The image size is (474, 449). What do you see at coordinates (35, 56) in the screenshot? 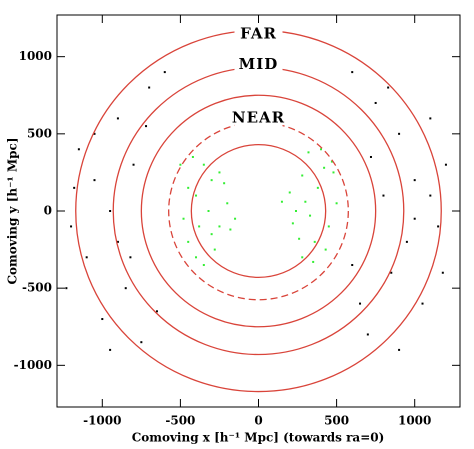
I see `y-tick-label: 1000` at bounding box center [35, 56].